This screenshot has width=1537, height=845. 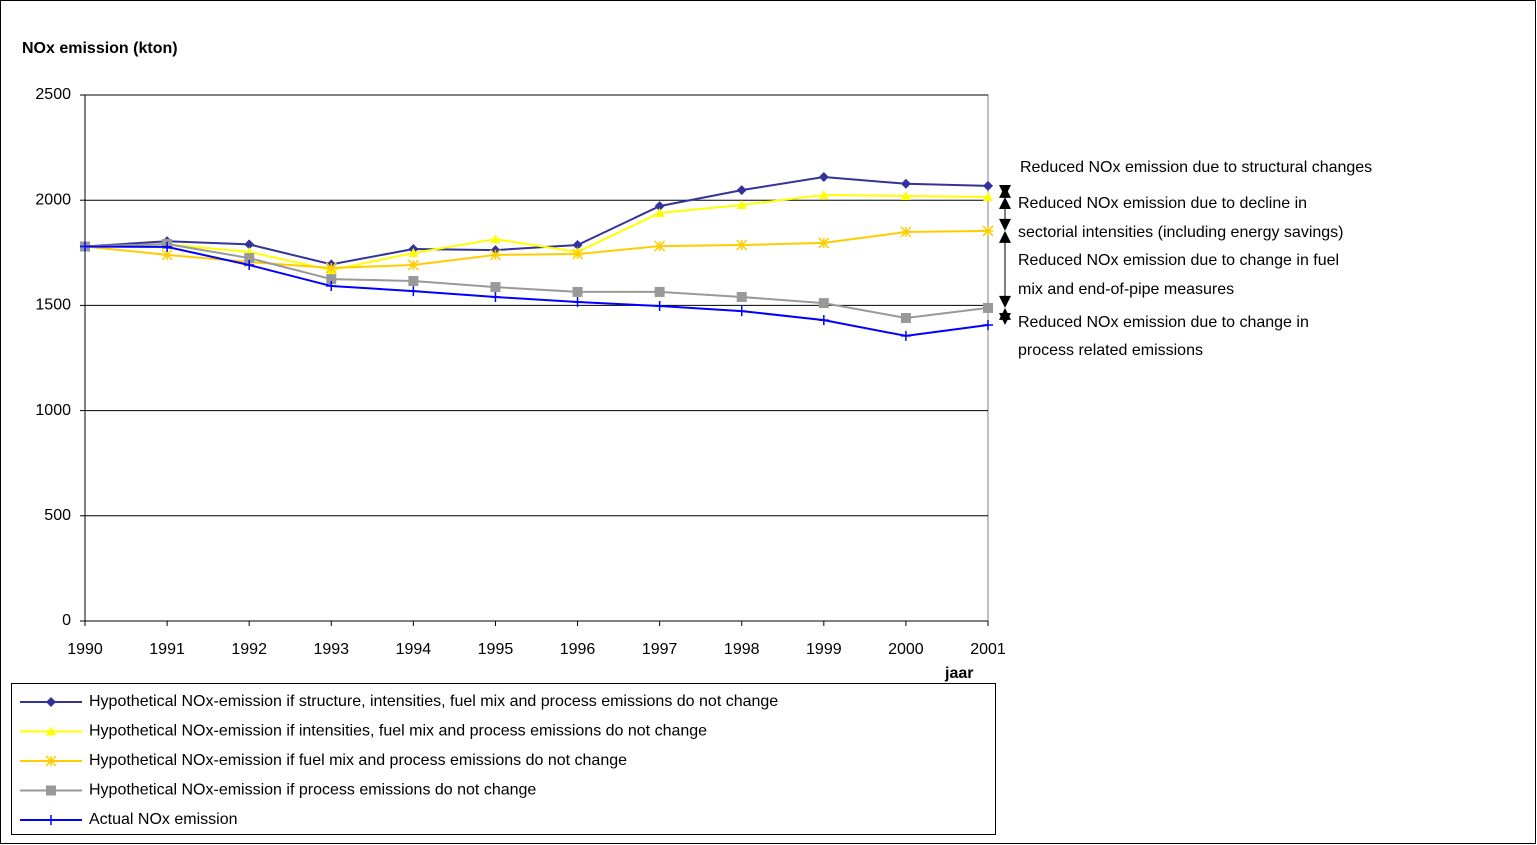 What do you see at coordinates (414, 649) in the screenshot?
I see `x-tick-label: 1994` at bounding box center [414, 649].